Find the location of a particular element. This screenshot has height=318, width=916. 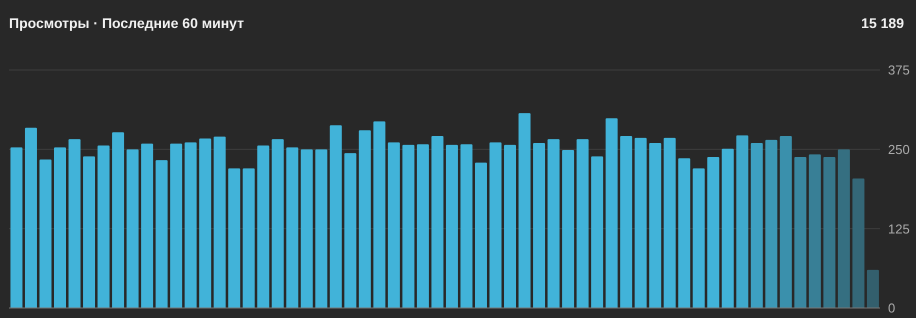

y-tick-label: 375 is located at coordinates (899, 70).